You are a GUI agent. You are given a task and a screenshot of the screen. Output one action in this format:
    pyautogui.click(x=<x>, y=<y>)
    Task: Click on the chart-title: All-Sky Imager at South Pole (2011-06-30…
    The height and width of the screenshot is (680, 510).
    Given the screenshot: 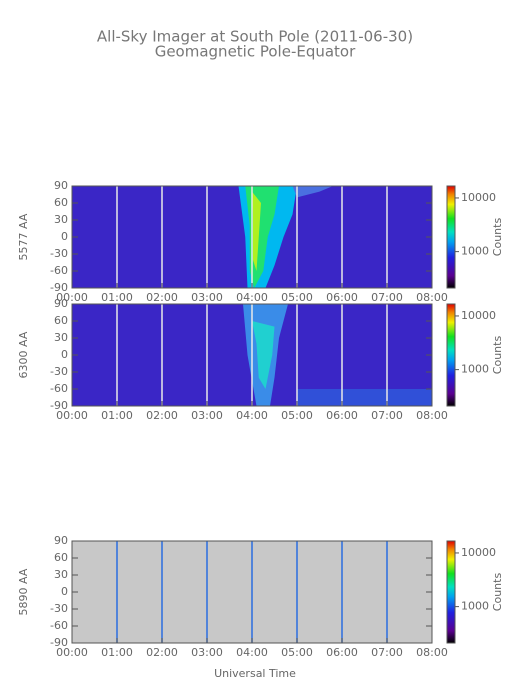 What is the action you would take?
    pyautogui.click(x=255, y=37)
    